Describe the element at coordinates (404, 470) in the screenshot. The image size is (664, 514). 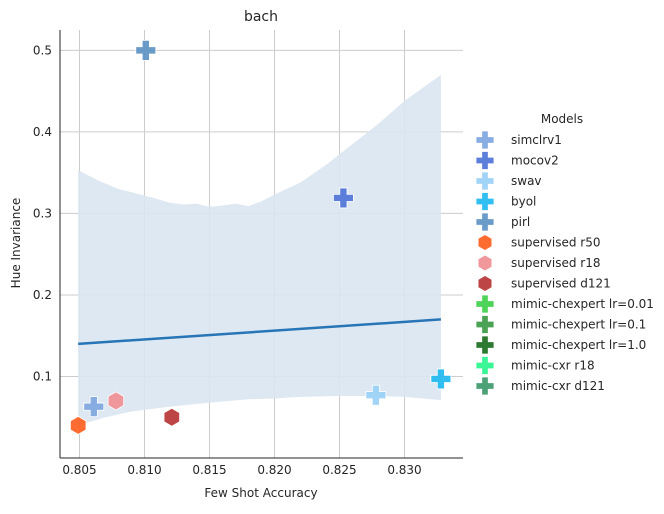
I see `x-tick-label: 0.830` at that location.